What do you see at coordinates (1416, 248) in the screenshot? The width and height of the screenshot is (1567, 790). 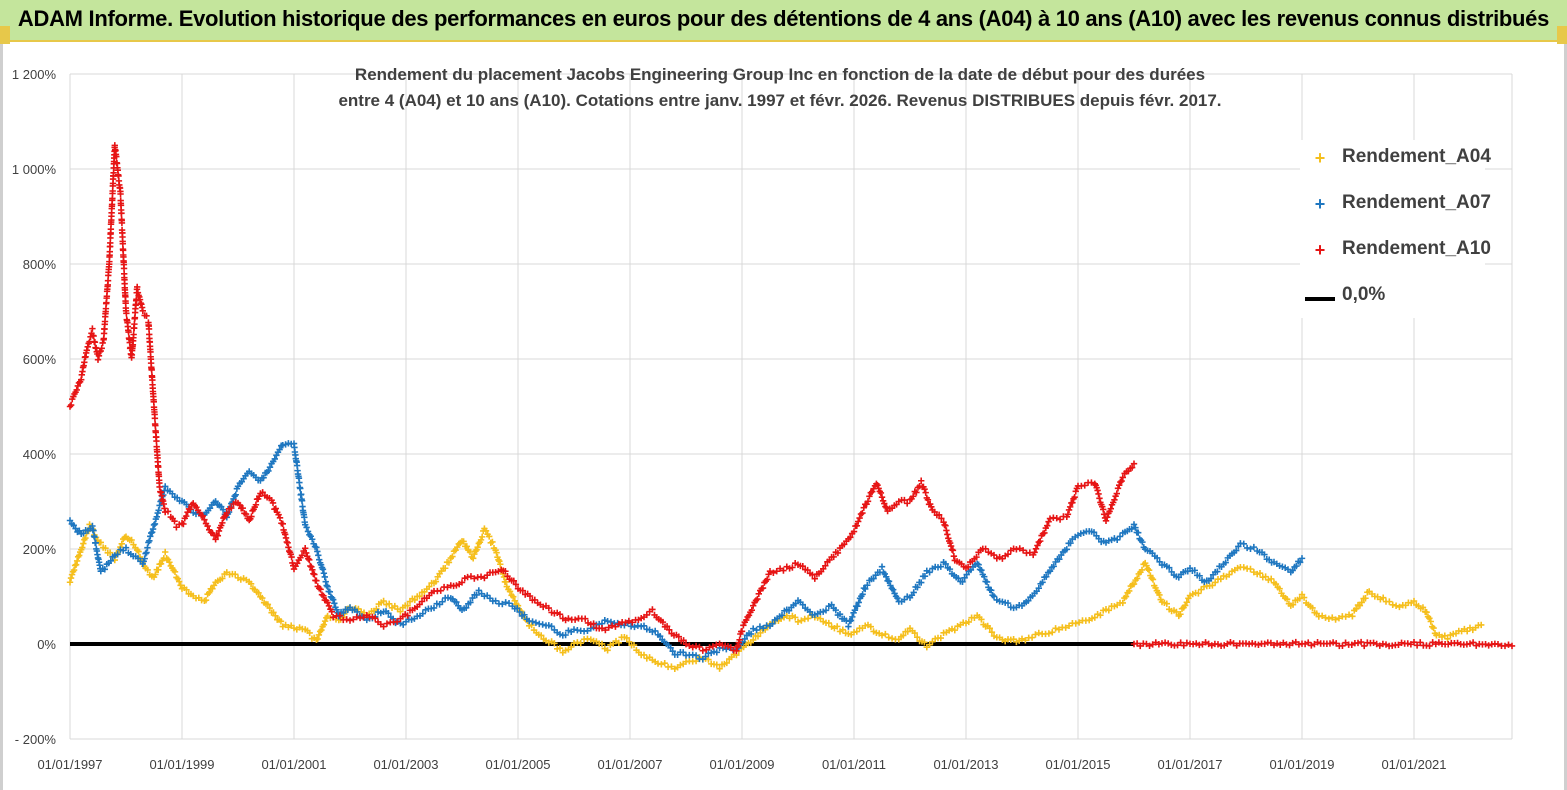 I see `legend-label-a10: Rendement_A10` at bounding box center [1416, 248].